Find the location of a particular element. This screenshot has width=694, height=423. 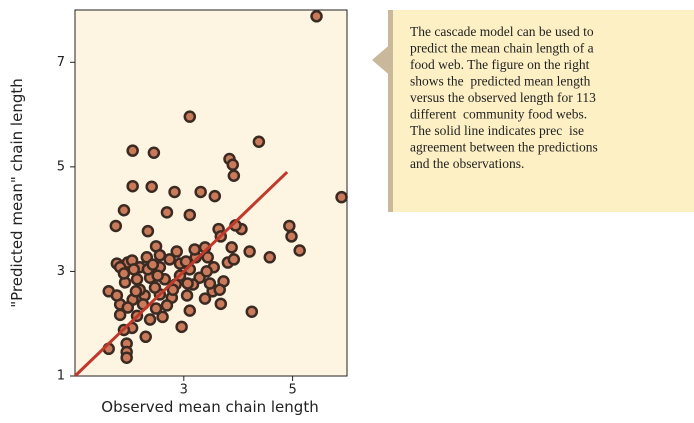

annotation-line: versus the observed length for 113 is located at coordinates (503, 97).